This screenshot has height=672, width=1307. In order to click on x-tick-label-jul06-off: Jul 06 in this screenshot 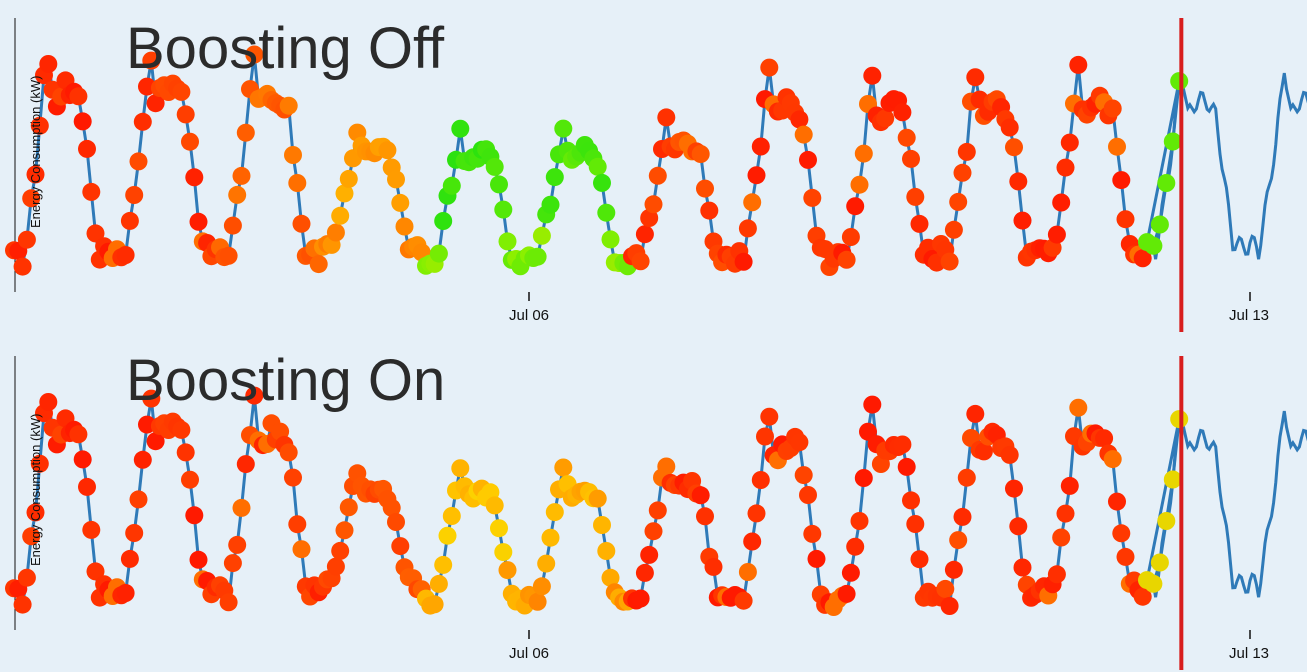, I will do `click(529, 315)`.